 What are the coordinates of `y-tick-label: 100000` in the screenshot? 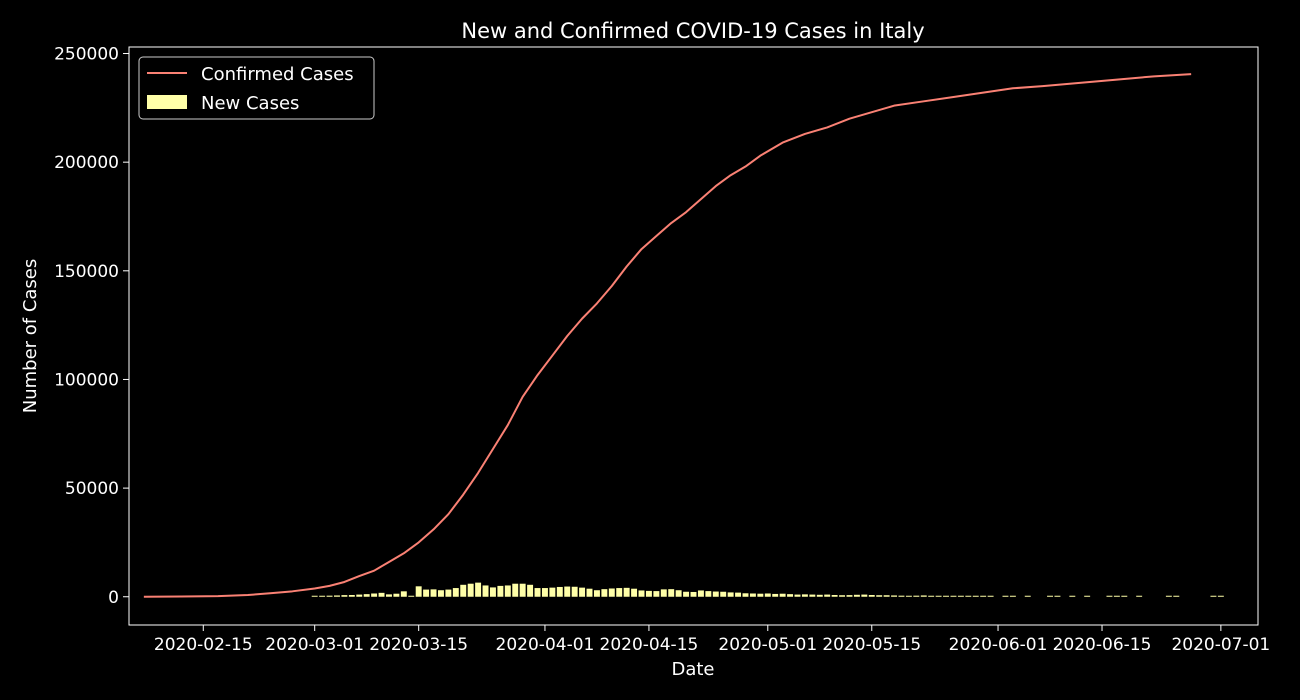 It's located at (86, 380).